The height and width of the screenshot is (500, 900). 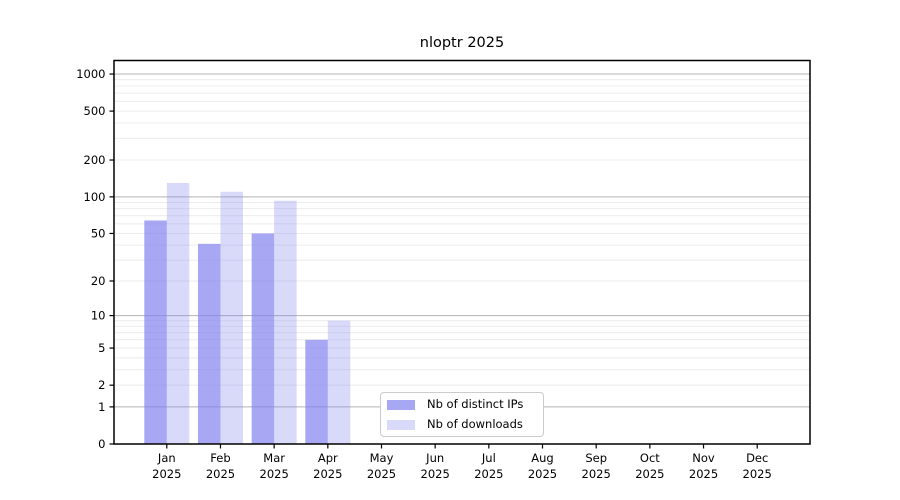 What do you see at coordinates (475, 403) in the screenshot?
I see `legend-label-distinct-ips: Nb of distinct IPs` at bounding box center [475, 403].